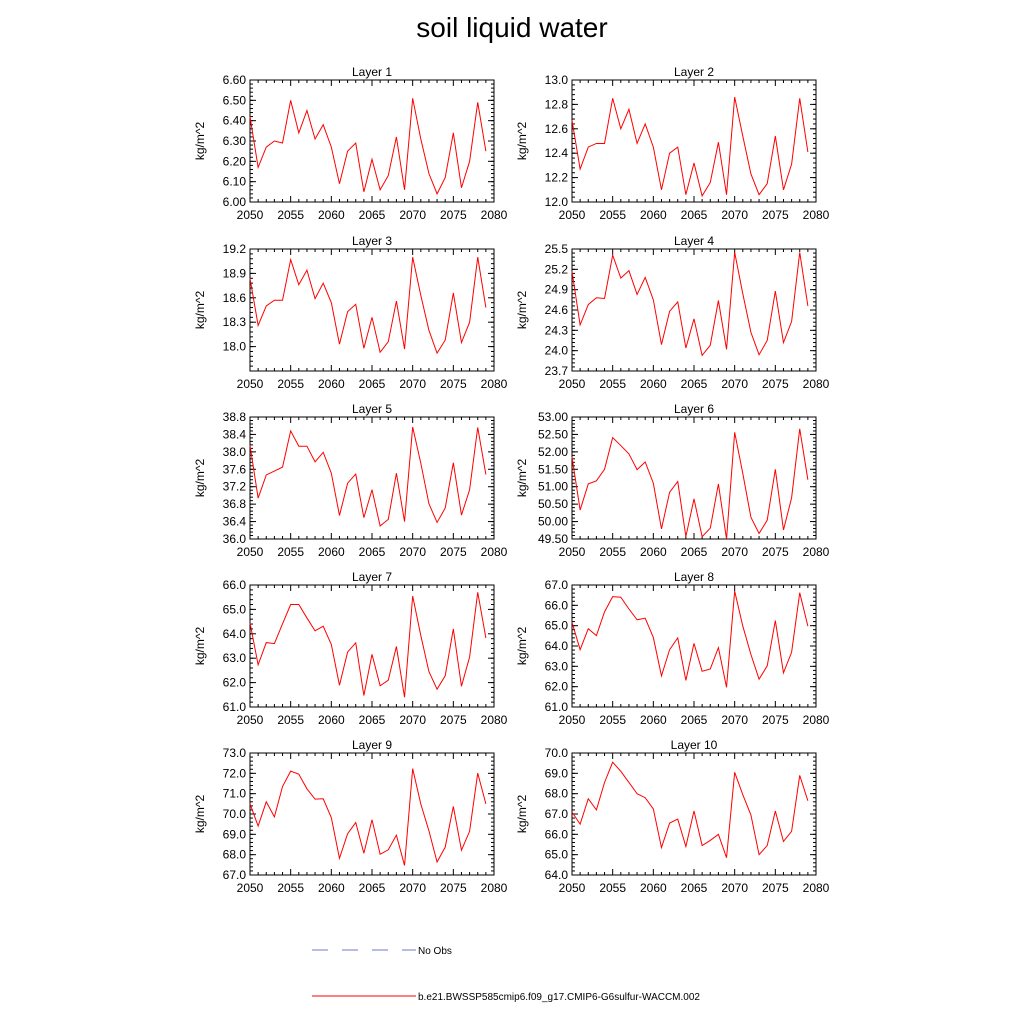 The height and width of the screenshot is (1029, 1024). What do you see at coordinates (694, 409) in the screenshot?
I see `panel-title: Layer 6` at bounding box center [694, 409].